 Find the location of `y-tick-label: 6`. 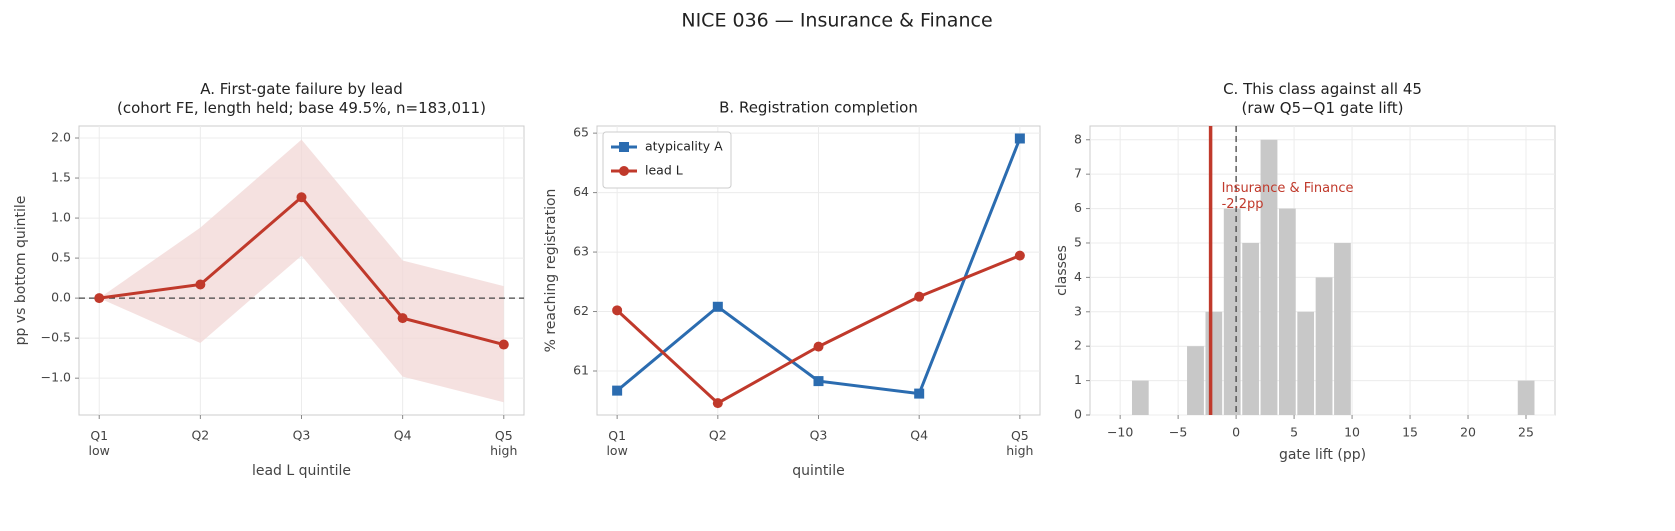

y-tick-label: 6 is located at coordinates (1078, 207).